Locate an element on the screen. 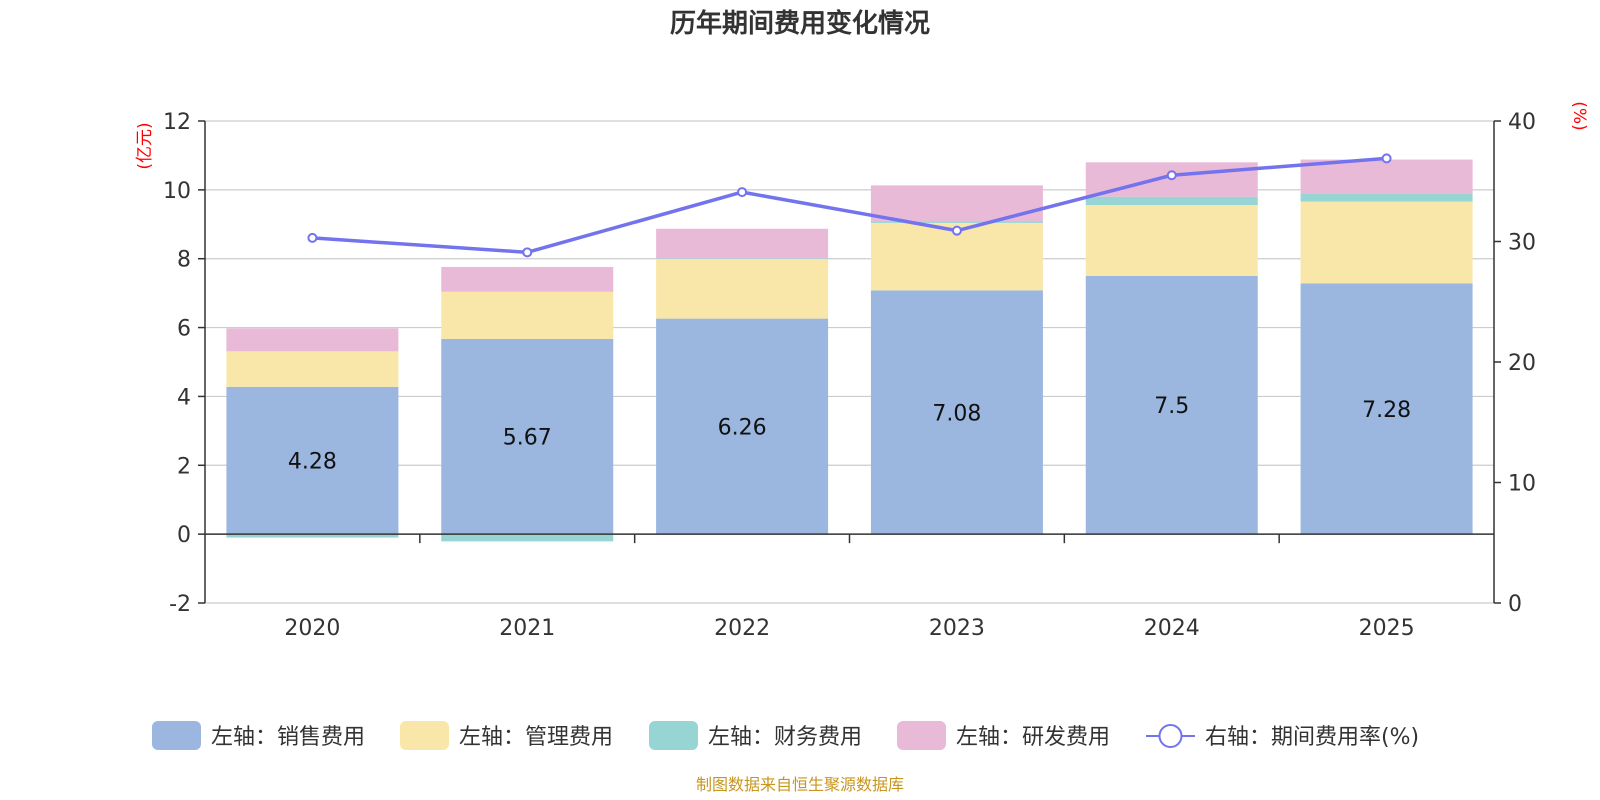 The width and height of the screenshot is (1600, 800). data-label-2022: 6.26 is located at coordinates (742, 427).